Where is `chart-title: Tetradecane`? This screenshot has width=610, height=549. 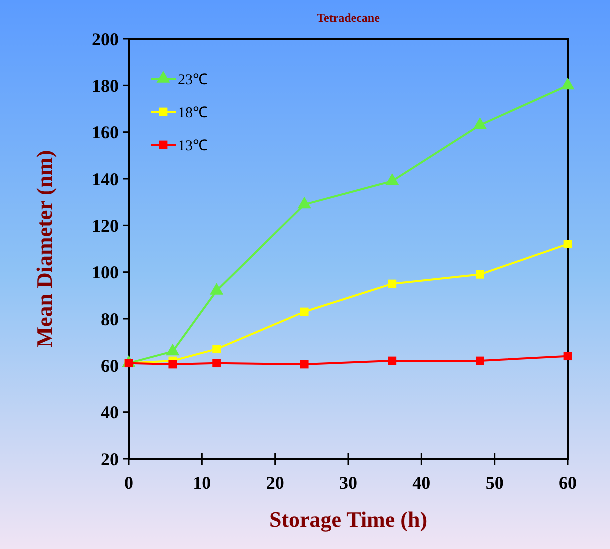 chart-title: Tetradecane is located at coordinates (349, 18).